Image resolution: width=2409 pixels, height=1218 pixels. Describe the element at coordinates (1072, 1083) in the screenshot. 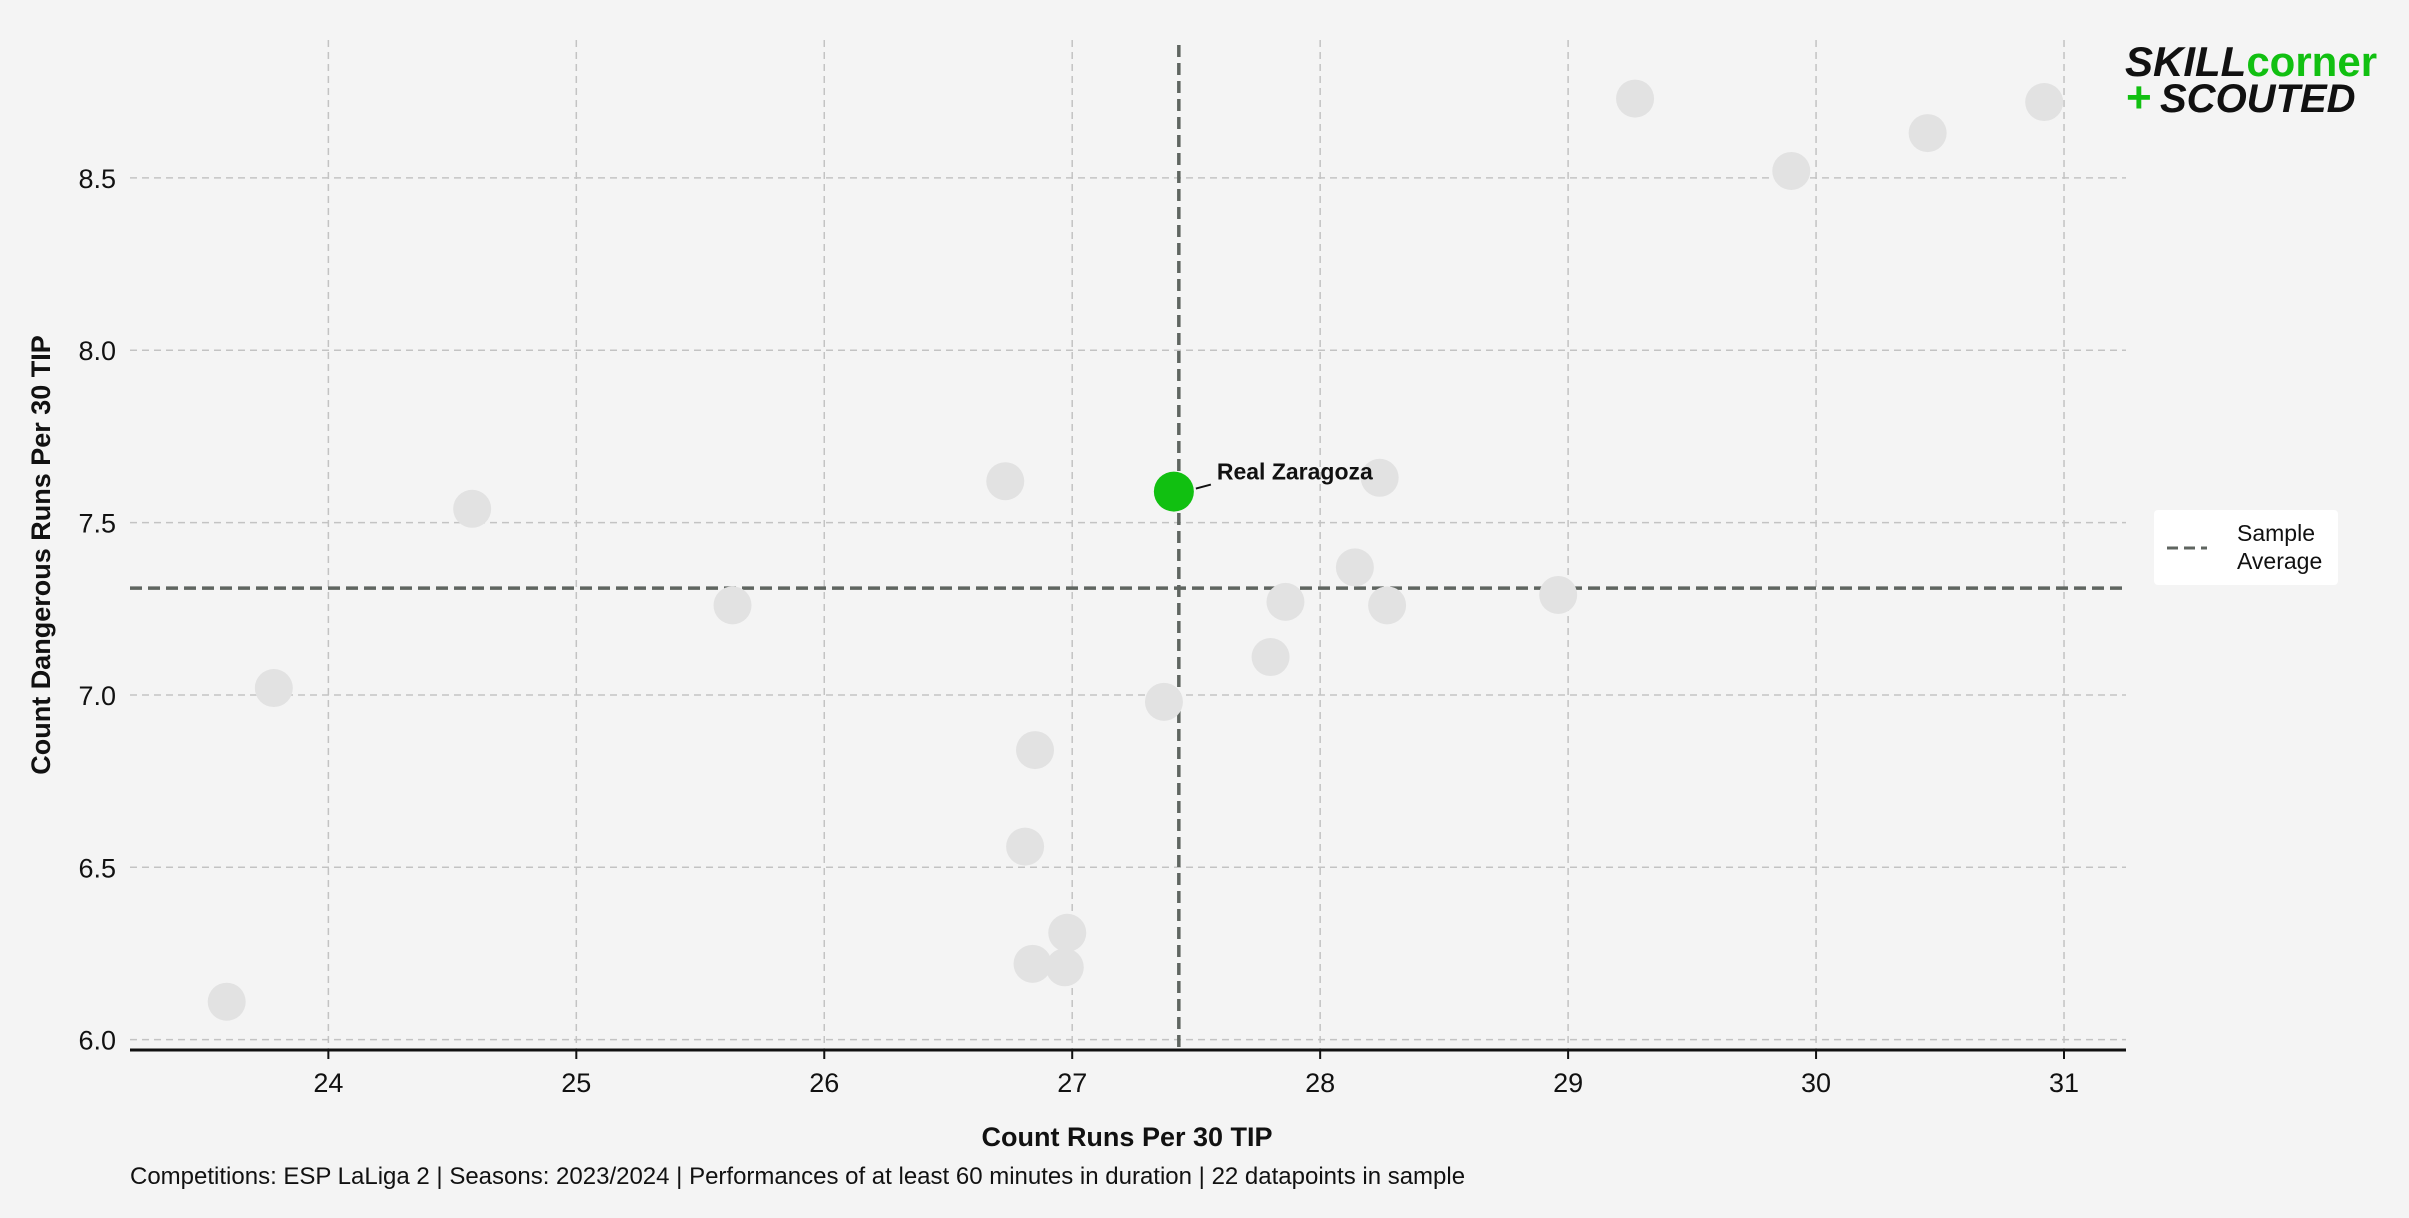

I see `x-tick-label: 27` at that location.